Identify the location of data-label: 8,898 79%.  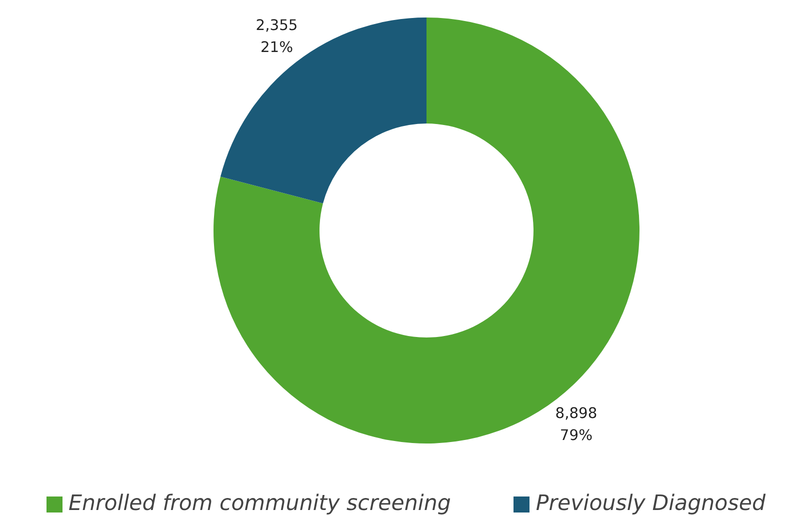
(576, 424).